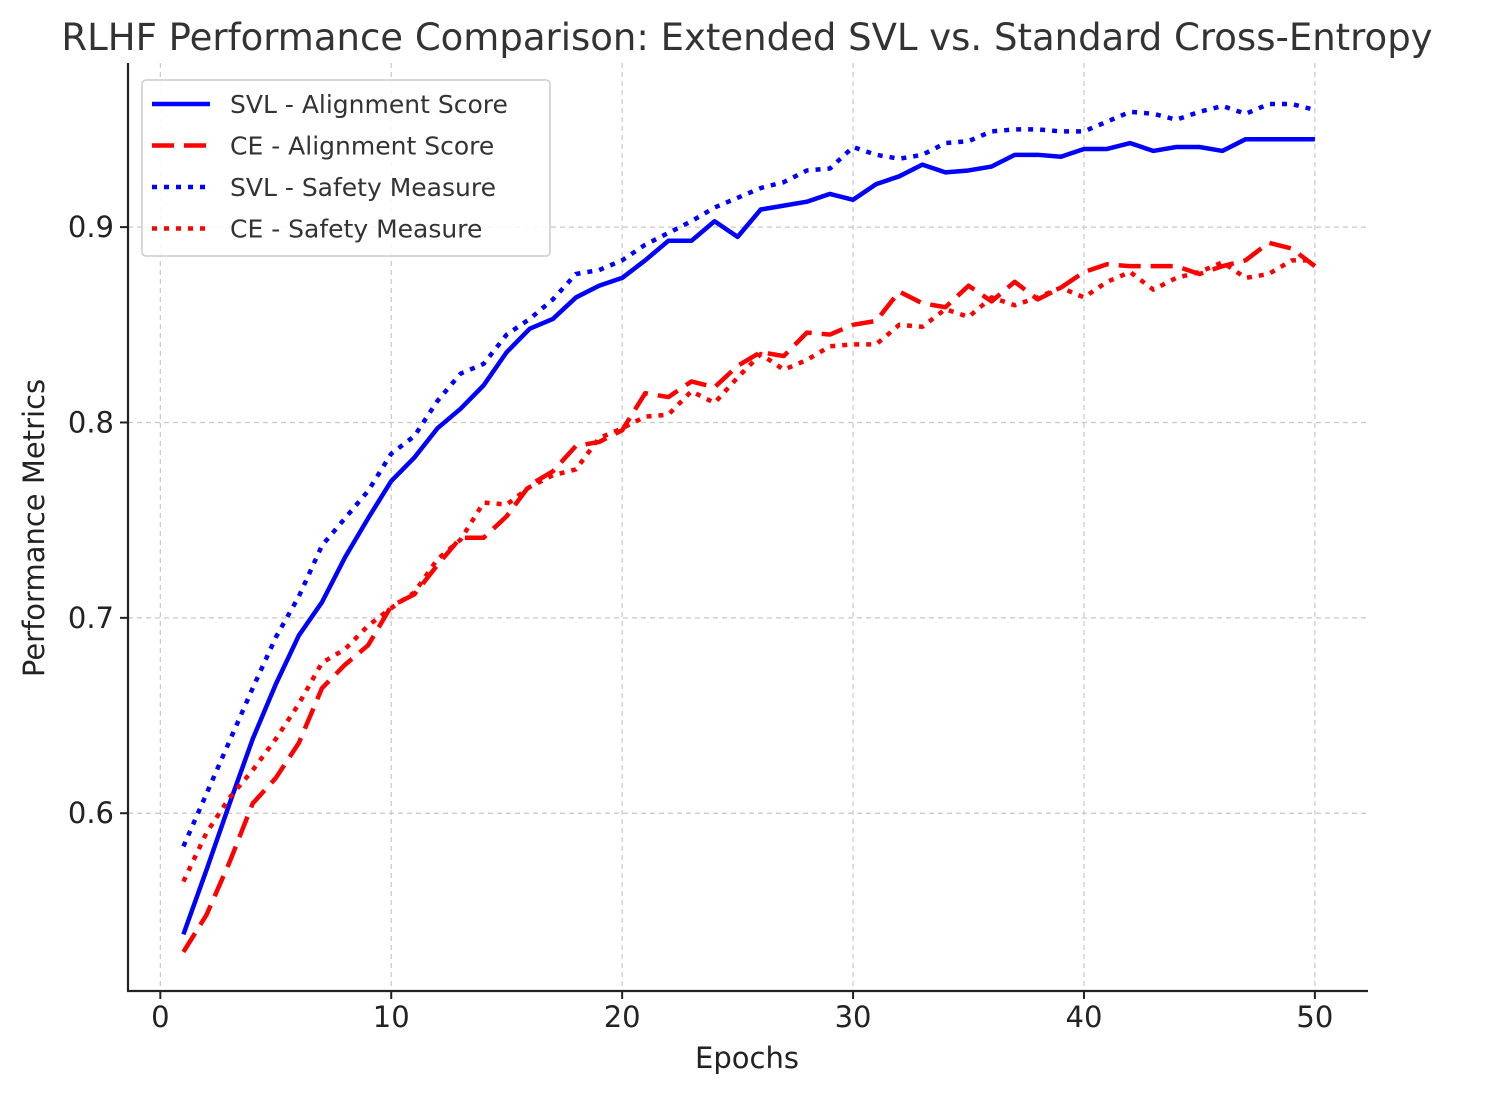 The image size is (1487, 1097). Describe the element at coordinates (622, 1017) in the screenshot. I see `x-tick-label: 20` at that location.